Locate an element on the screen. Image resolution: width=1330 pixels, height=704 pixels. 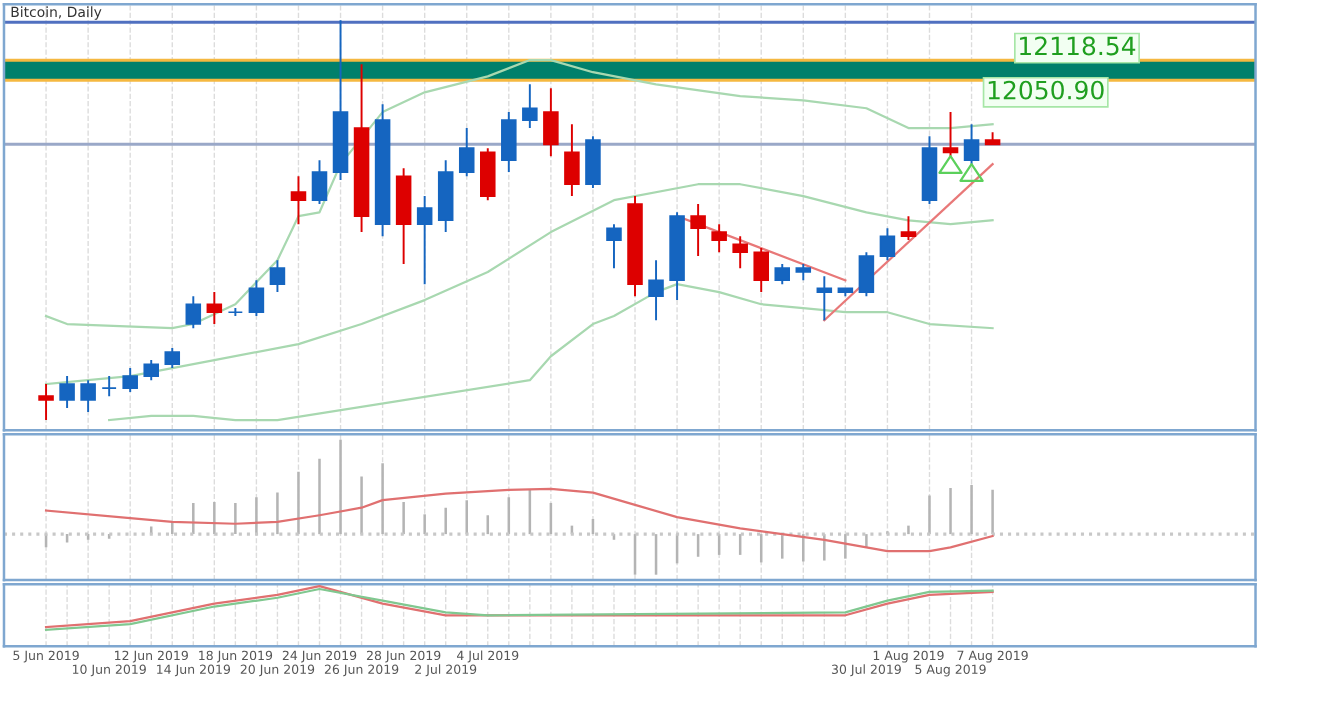
ref-line-label: 12050.90 is located at coordinates (1046, 90).